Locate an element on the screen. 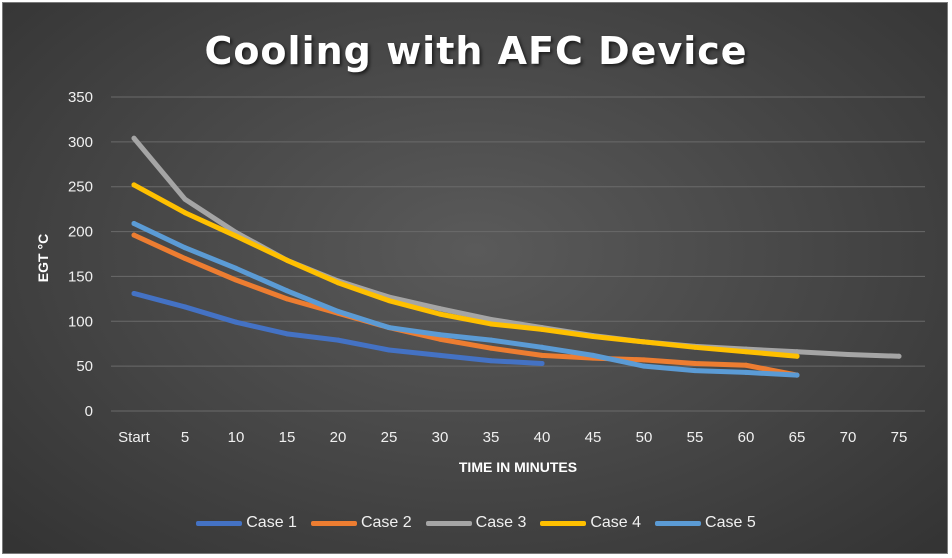 This screenshot has width=952, height=558. y-tick-label: 50 is located at coordinates (84, 366).